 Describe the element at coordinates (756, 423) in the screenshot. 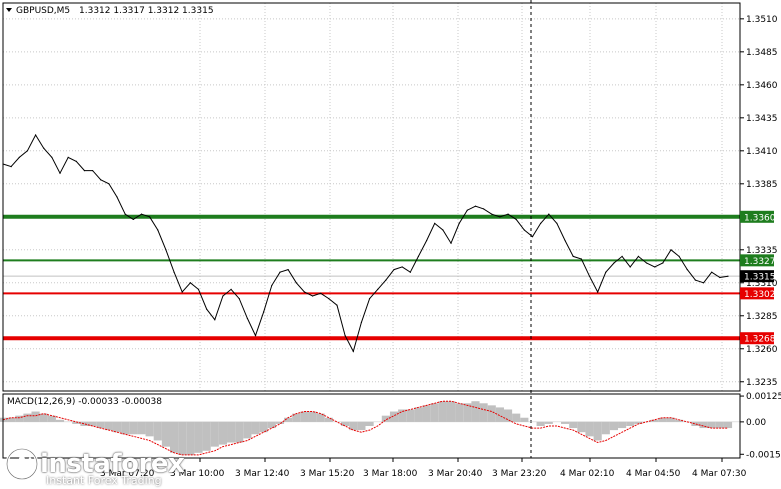

I see `macd-y-tick-label: 0.00` at that location.